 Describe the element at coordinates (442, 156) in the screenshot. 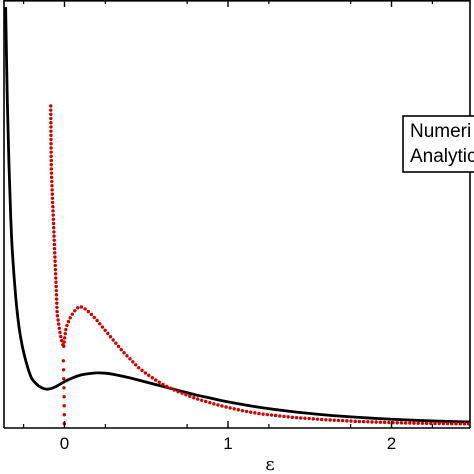

I see `legend-entry-1: Analytic` at that location.